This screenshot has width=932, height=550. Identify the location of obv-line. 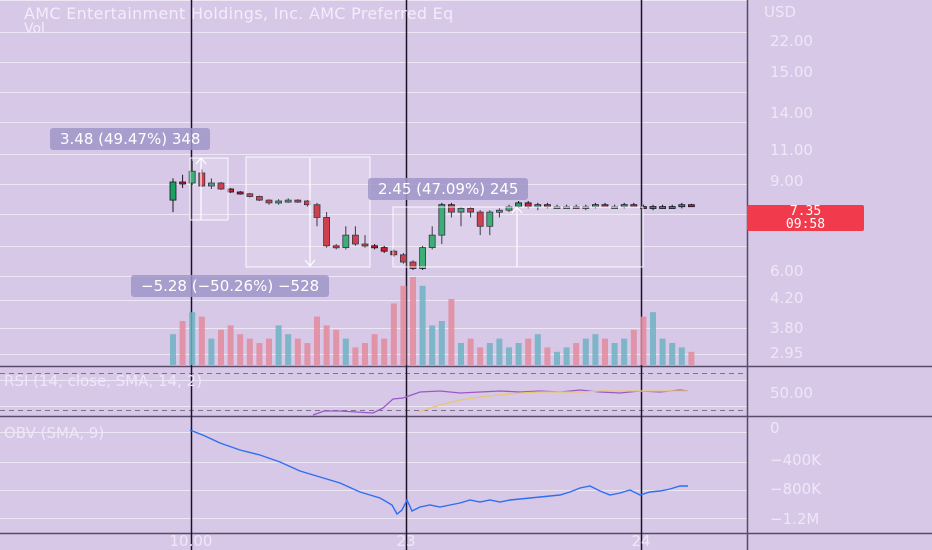
(438, 472).